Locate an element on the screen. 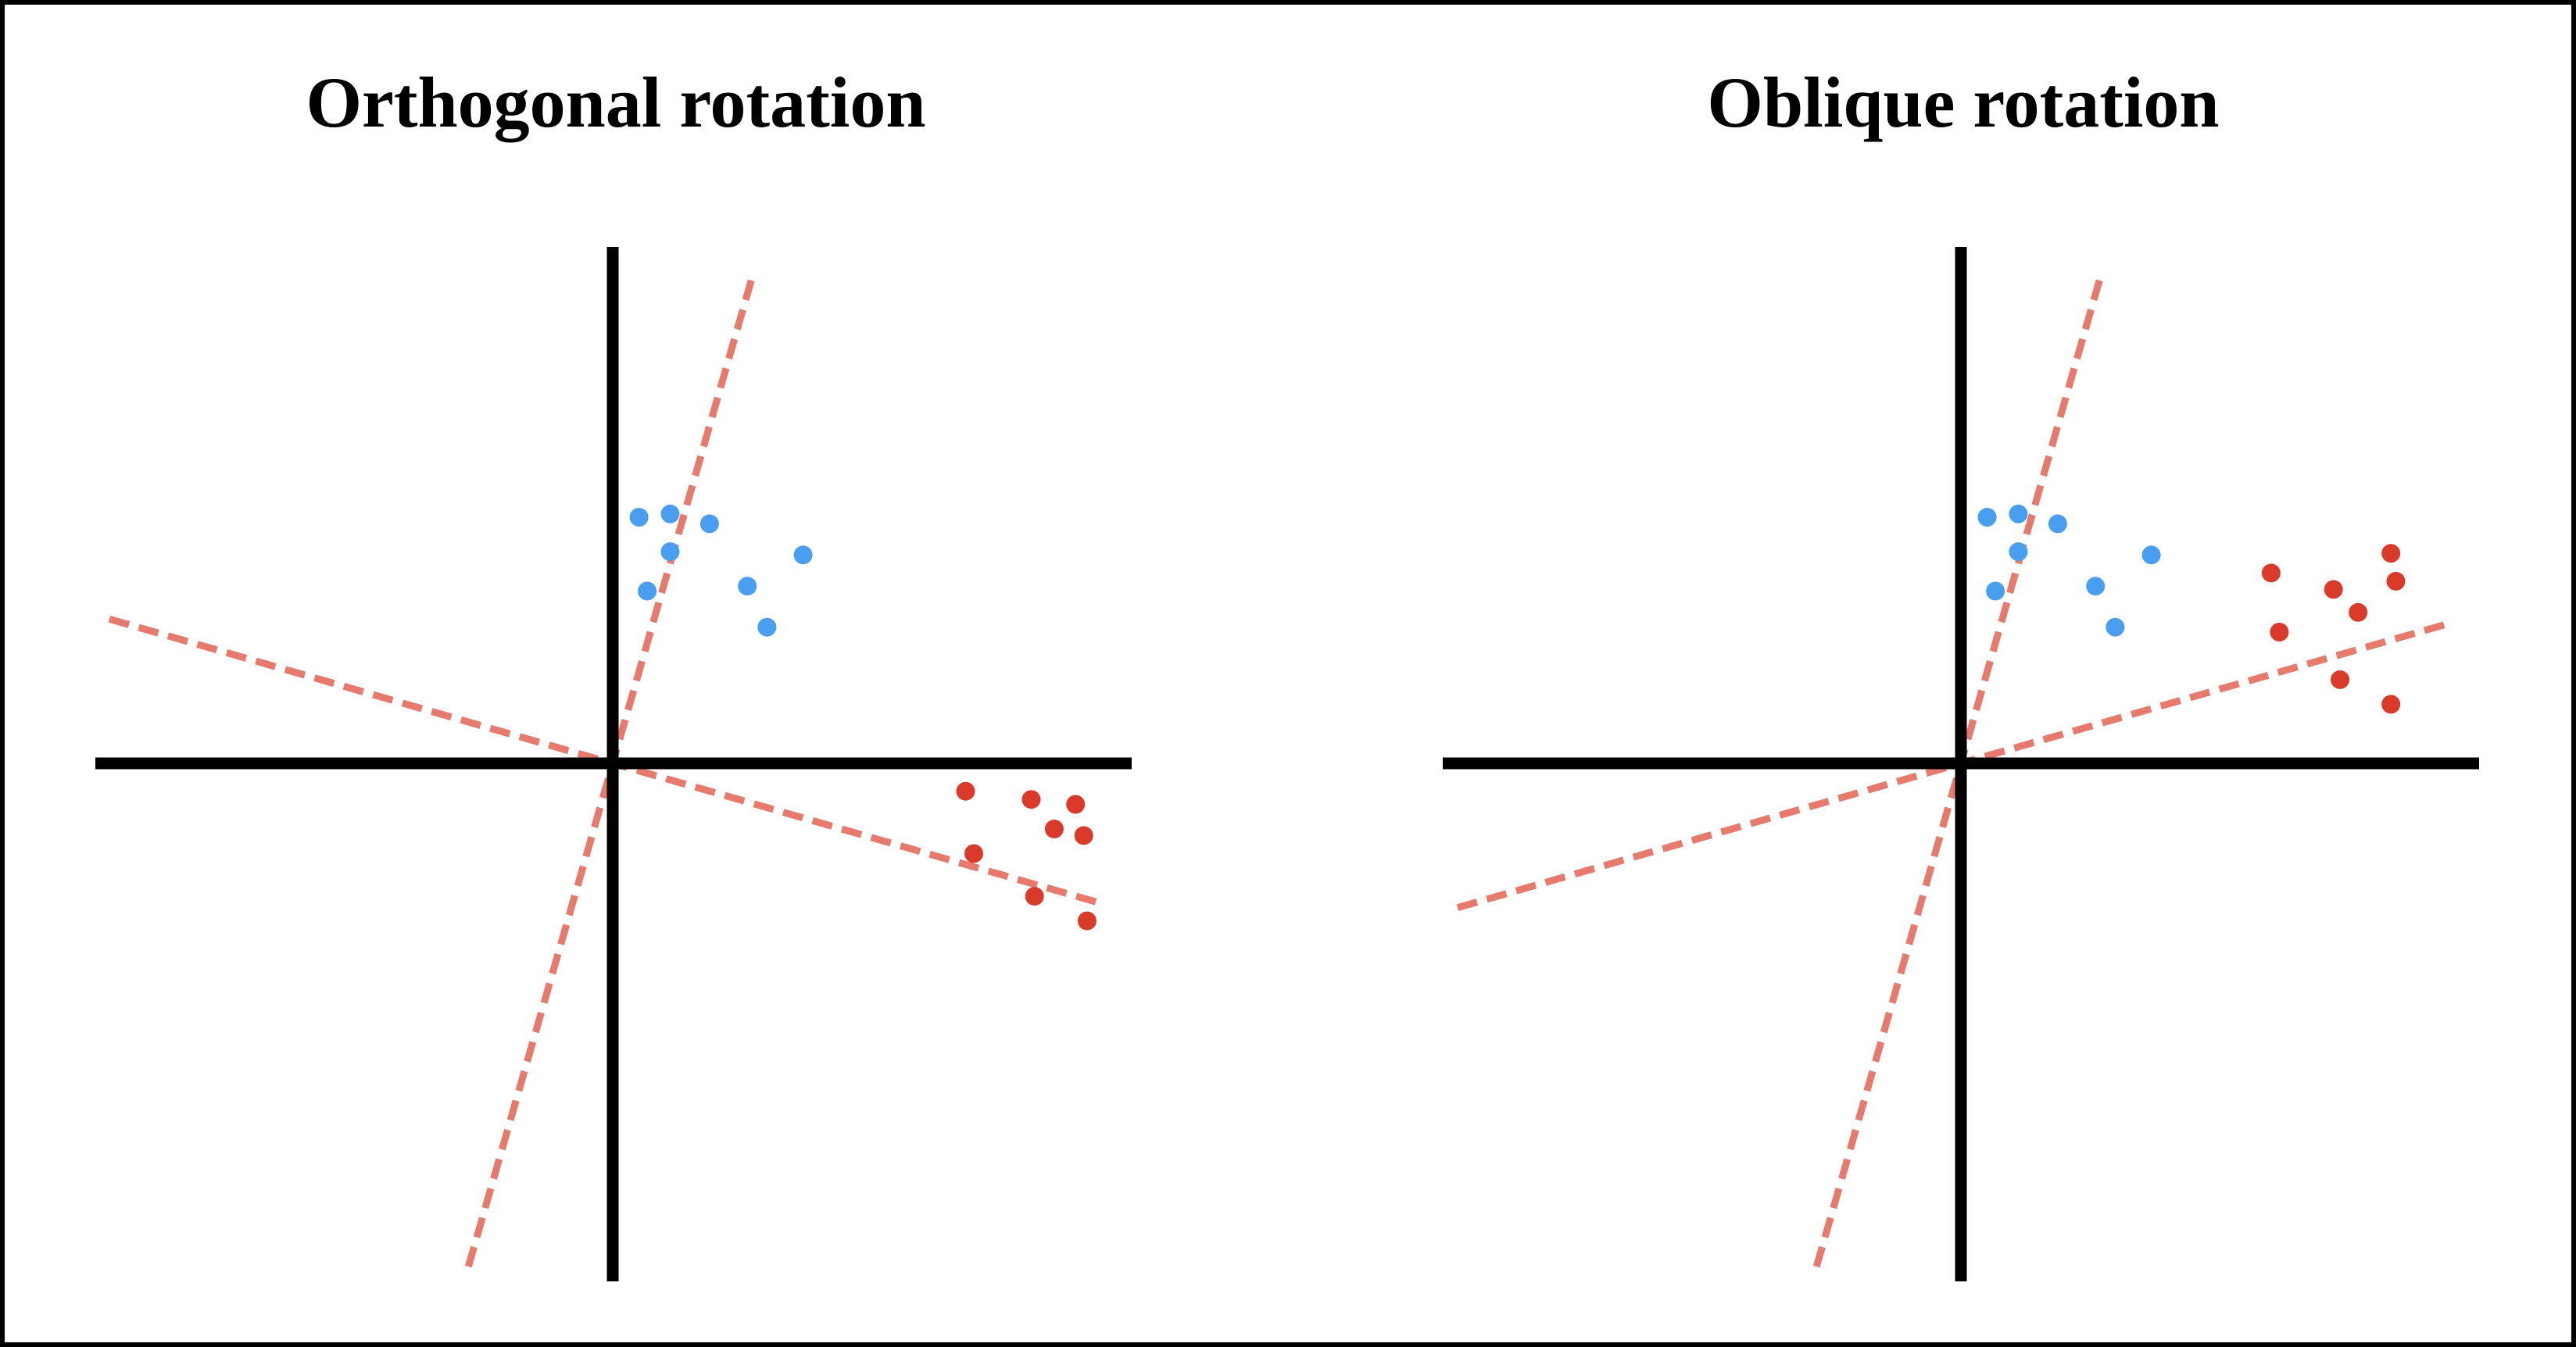  orthogonal-panel-title: Orthogonal rotation is located at coordinates (616, 102).